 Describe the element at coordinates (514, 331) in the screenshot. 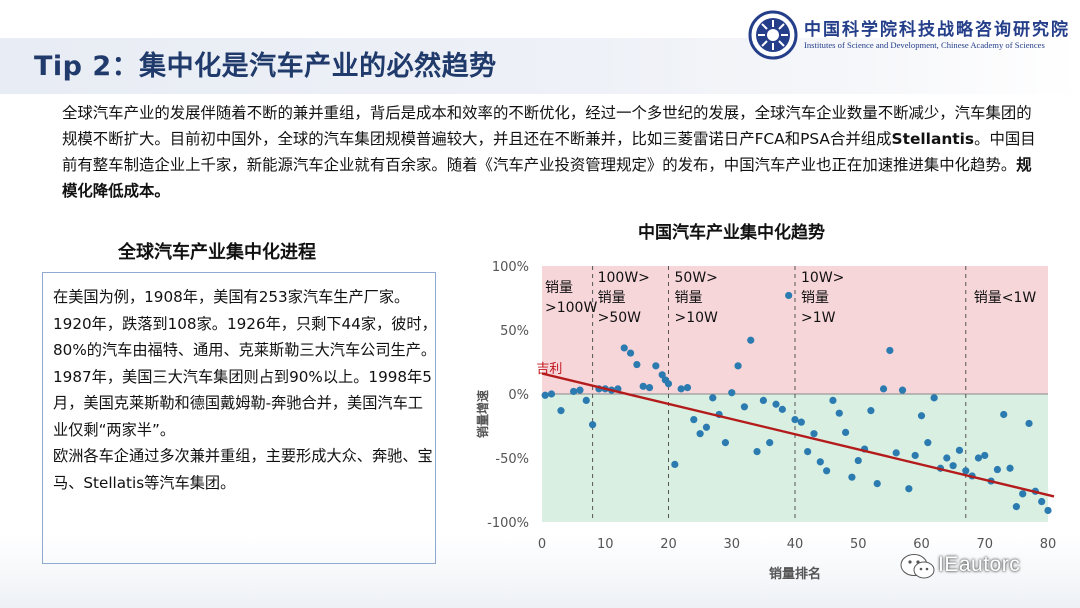

I see `y-tick-label: 50%` at that location.